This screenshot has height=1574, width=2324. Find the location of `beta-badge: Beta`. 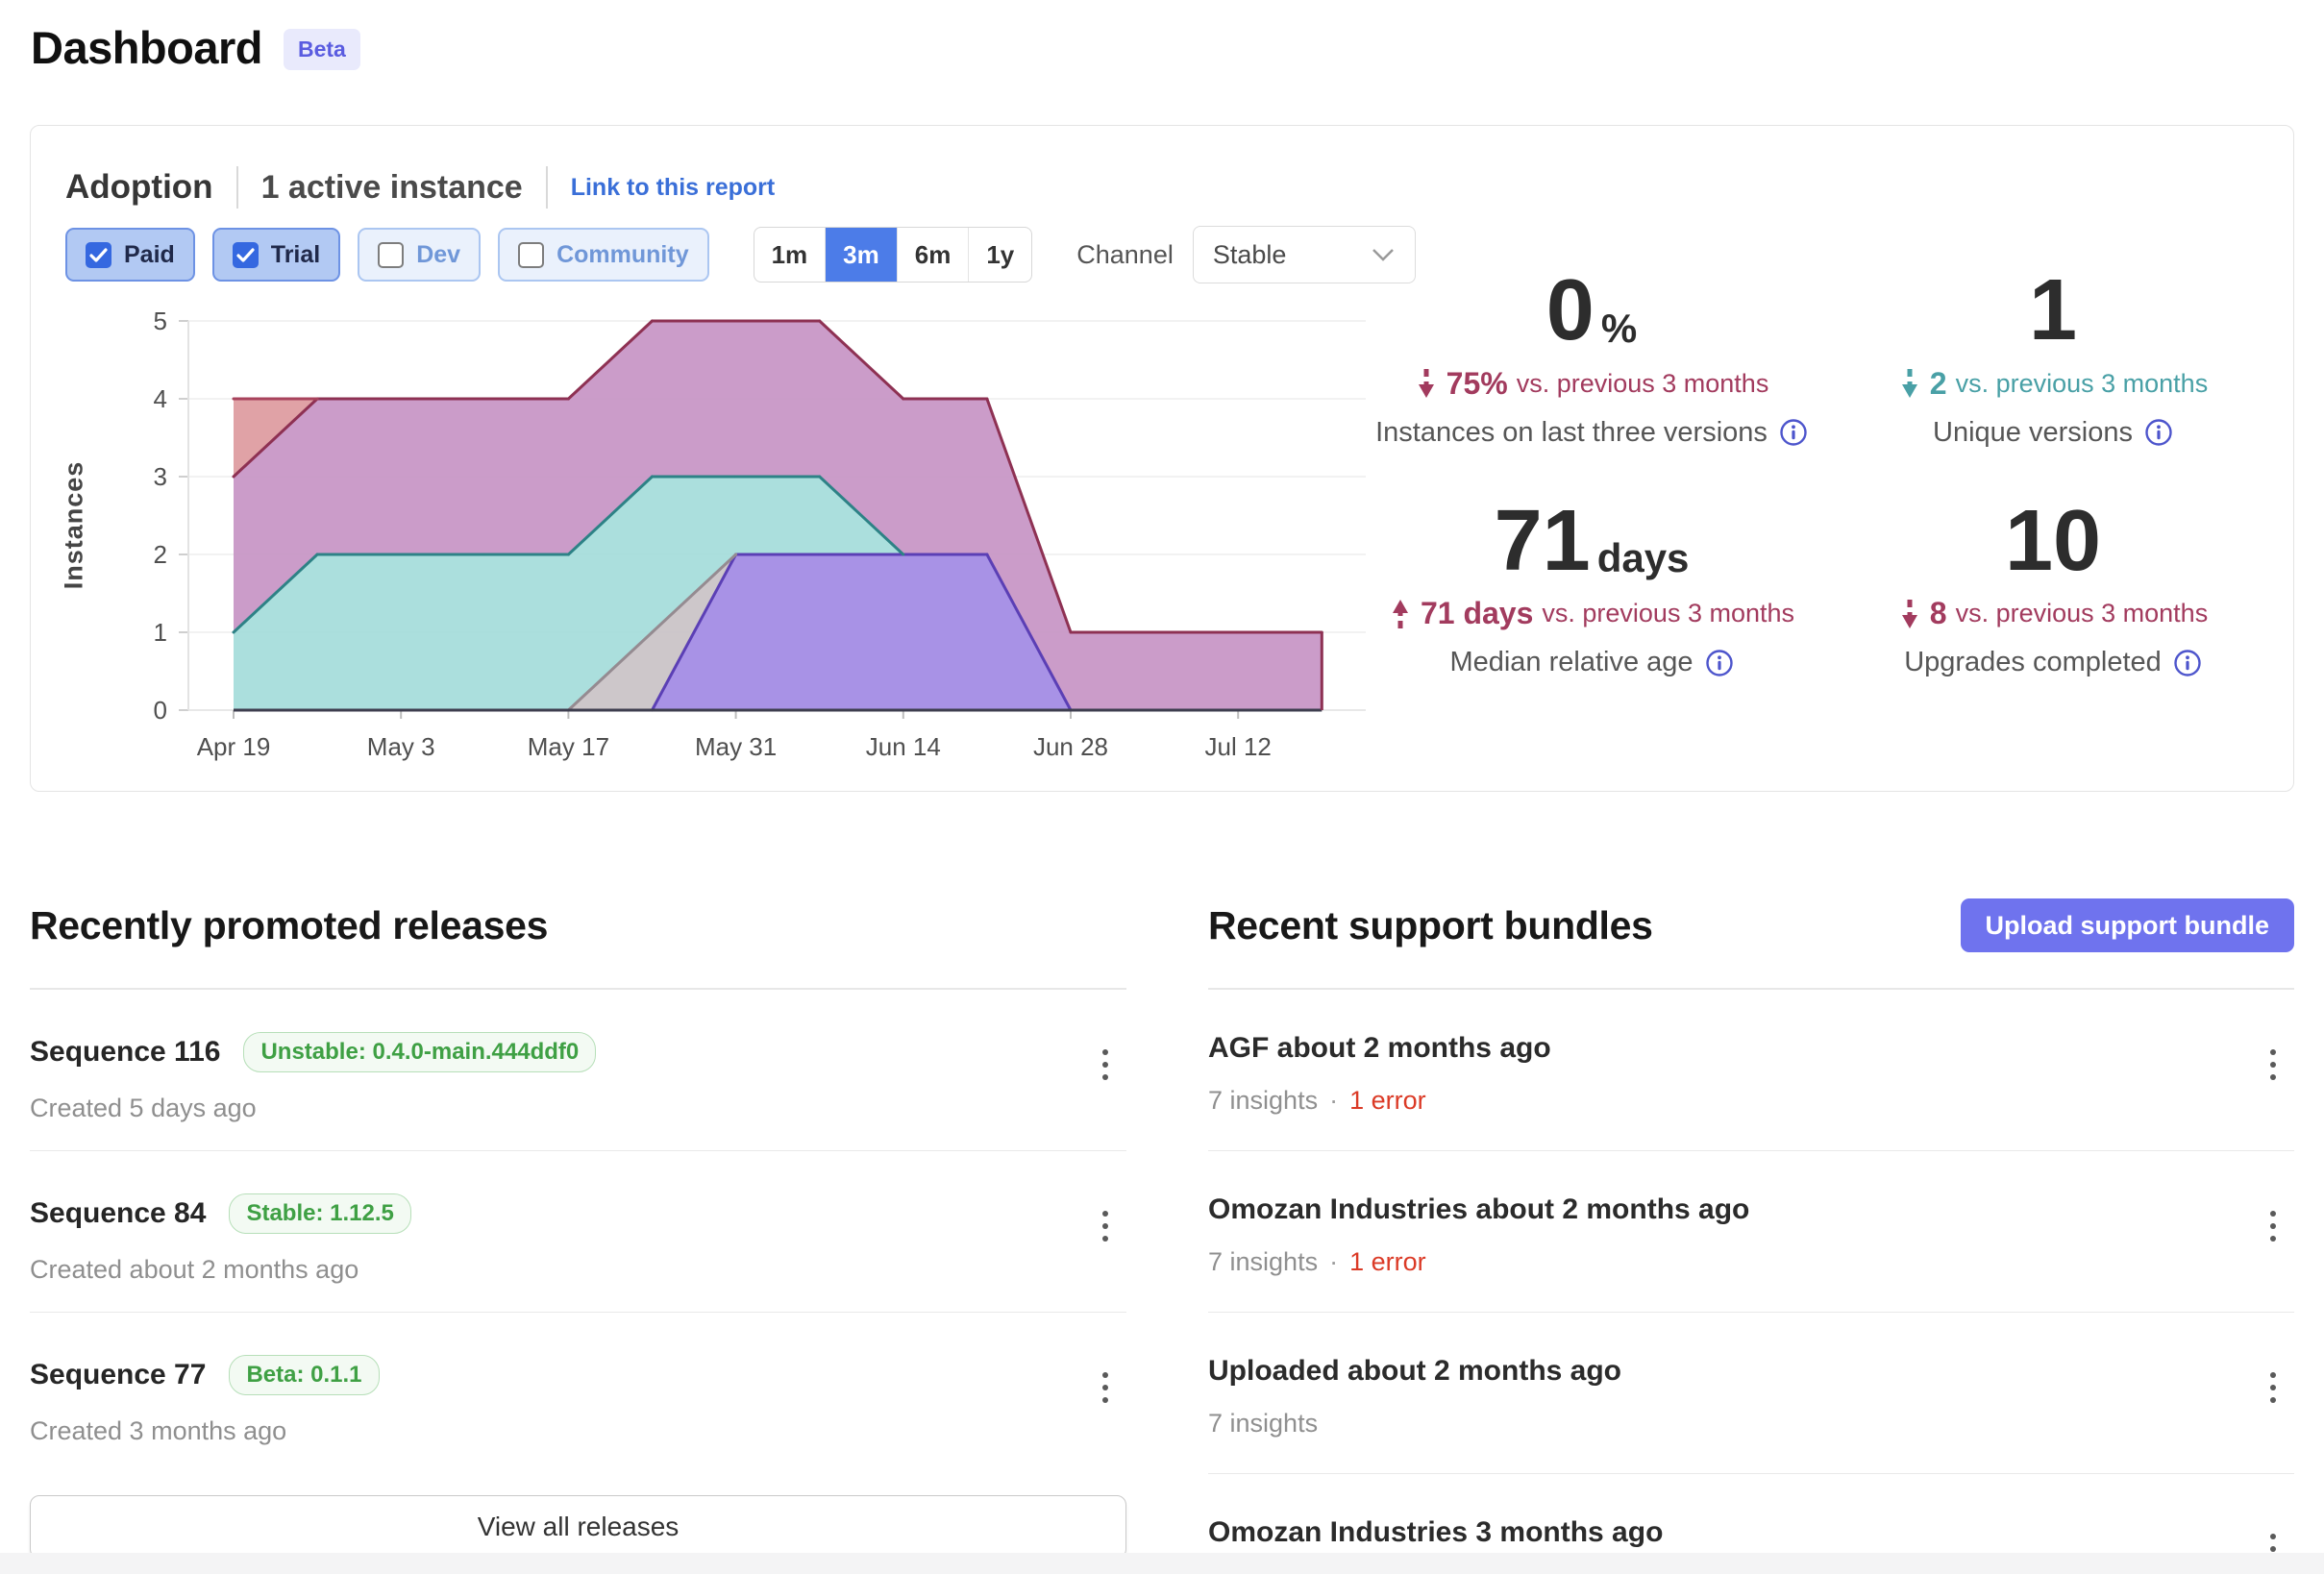

beta-badge: Beta is located at coordinates (322, 49).